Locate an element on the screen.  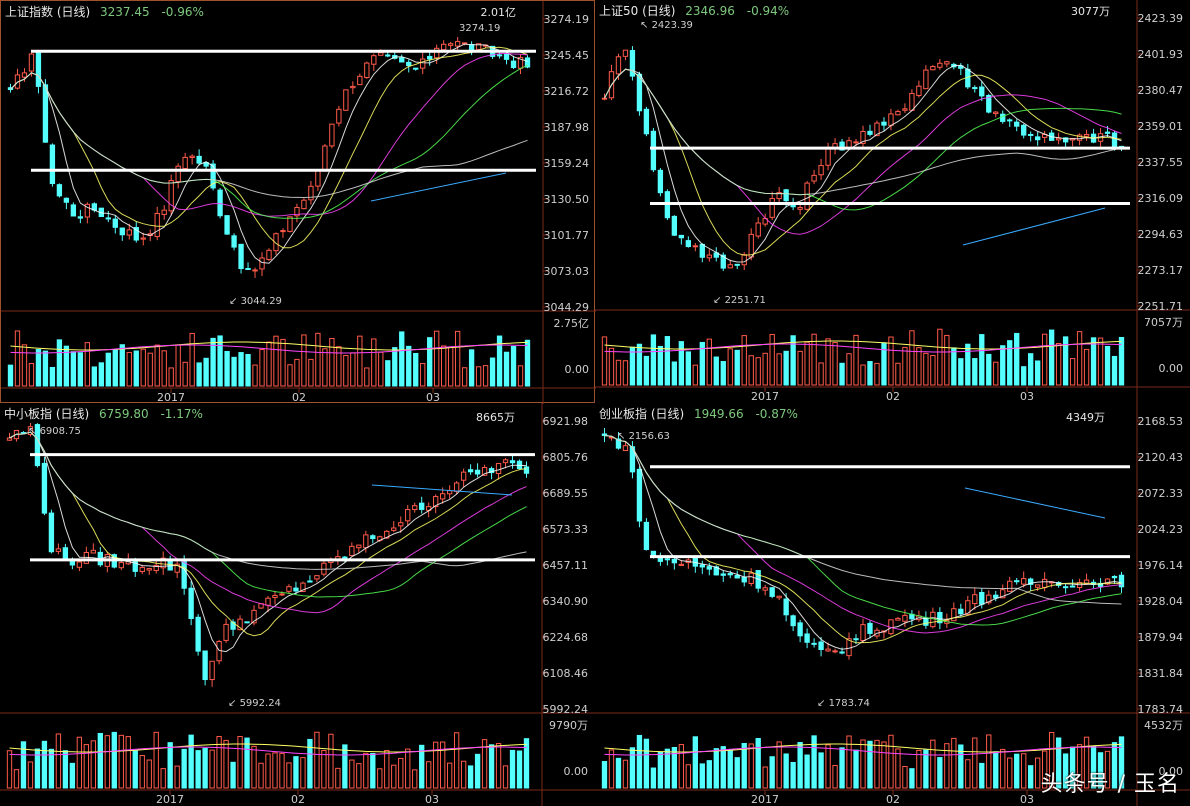
low-label: ↙ 1783.74 is located at coordinates (843, 703).